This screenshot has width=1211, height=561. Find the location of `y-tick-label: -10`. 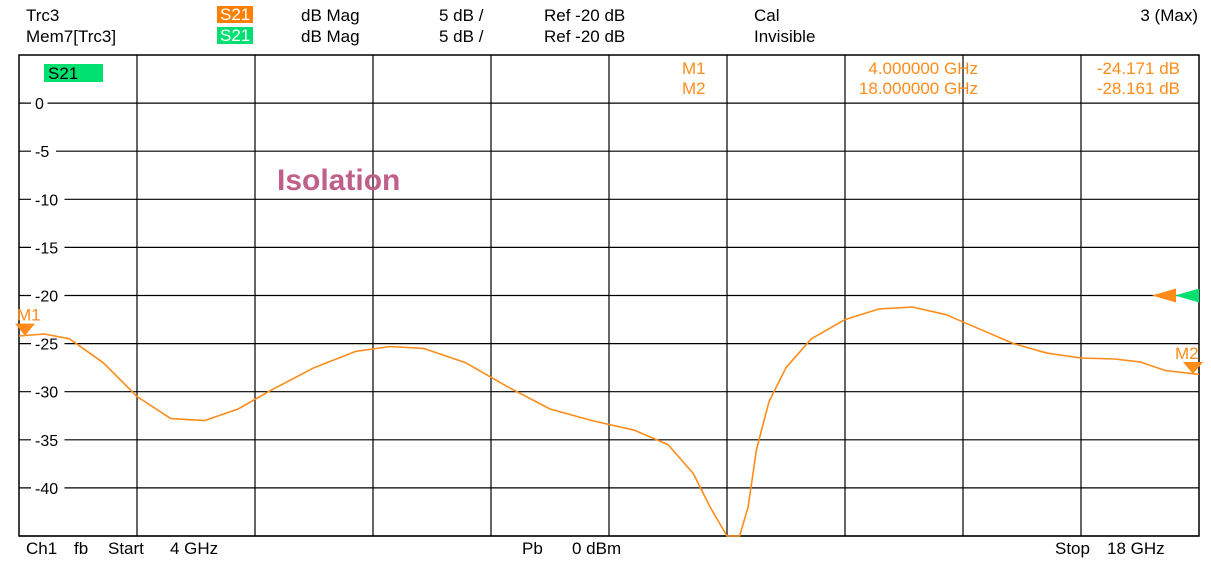

y-tick-label: -10 is located at coordinates (46, 200).